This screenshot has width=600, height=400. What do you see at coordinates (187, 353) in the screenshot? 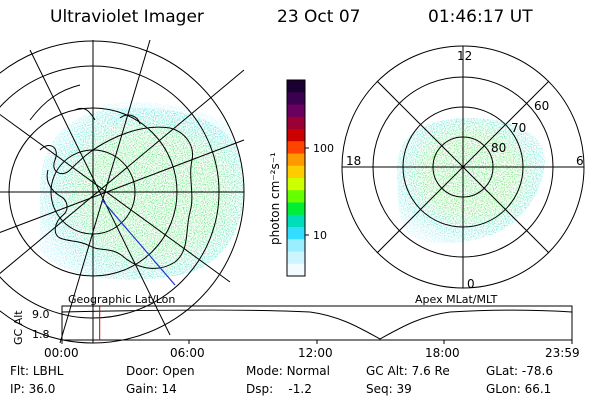
I see `timeline-xtick-0600: 06:00` at bounding box center [187, 353].